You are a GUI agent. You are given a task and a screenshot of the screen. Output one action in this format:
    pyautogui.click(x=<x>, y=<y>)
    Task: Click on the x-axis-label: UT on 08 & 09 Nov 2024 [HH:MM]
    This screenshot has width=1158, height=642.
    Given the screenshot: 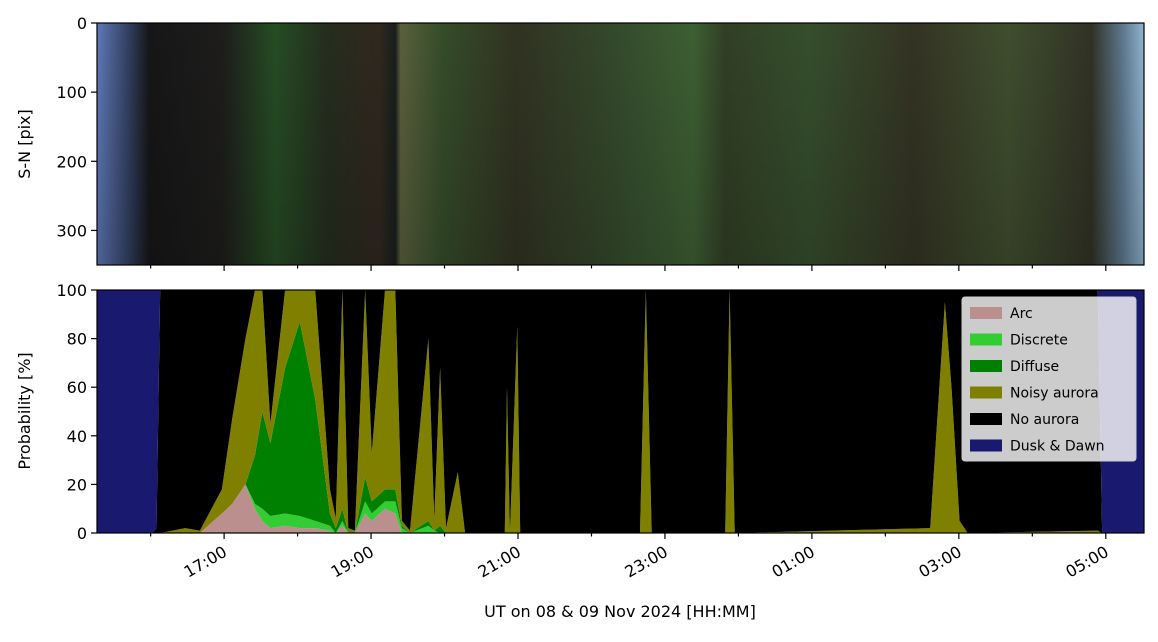 What is the action you would take?
    pyautogui.click(x=620, y=611)
    